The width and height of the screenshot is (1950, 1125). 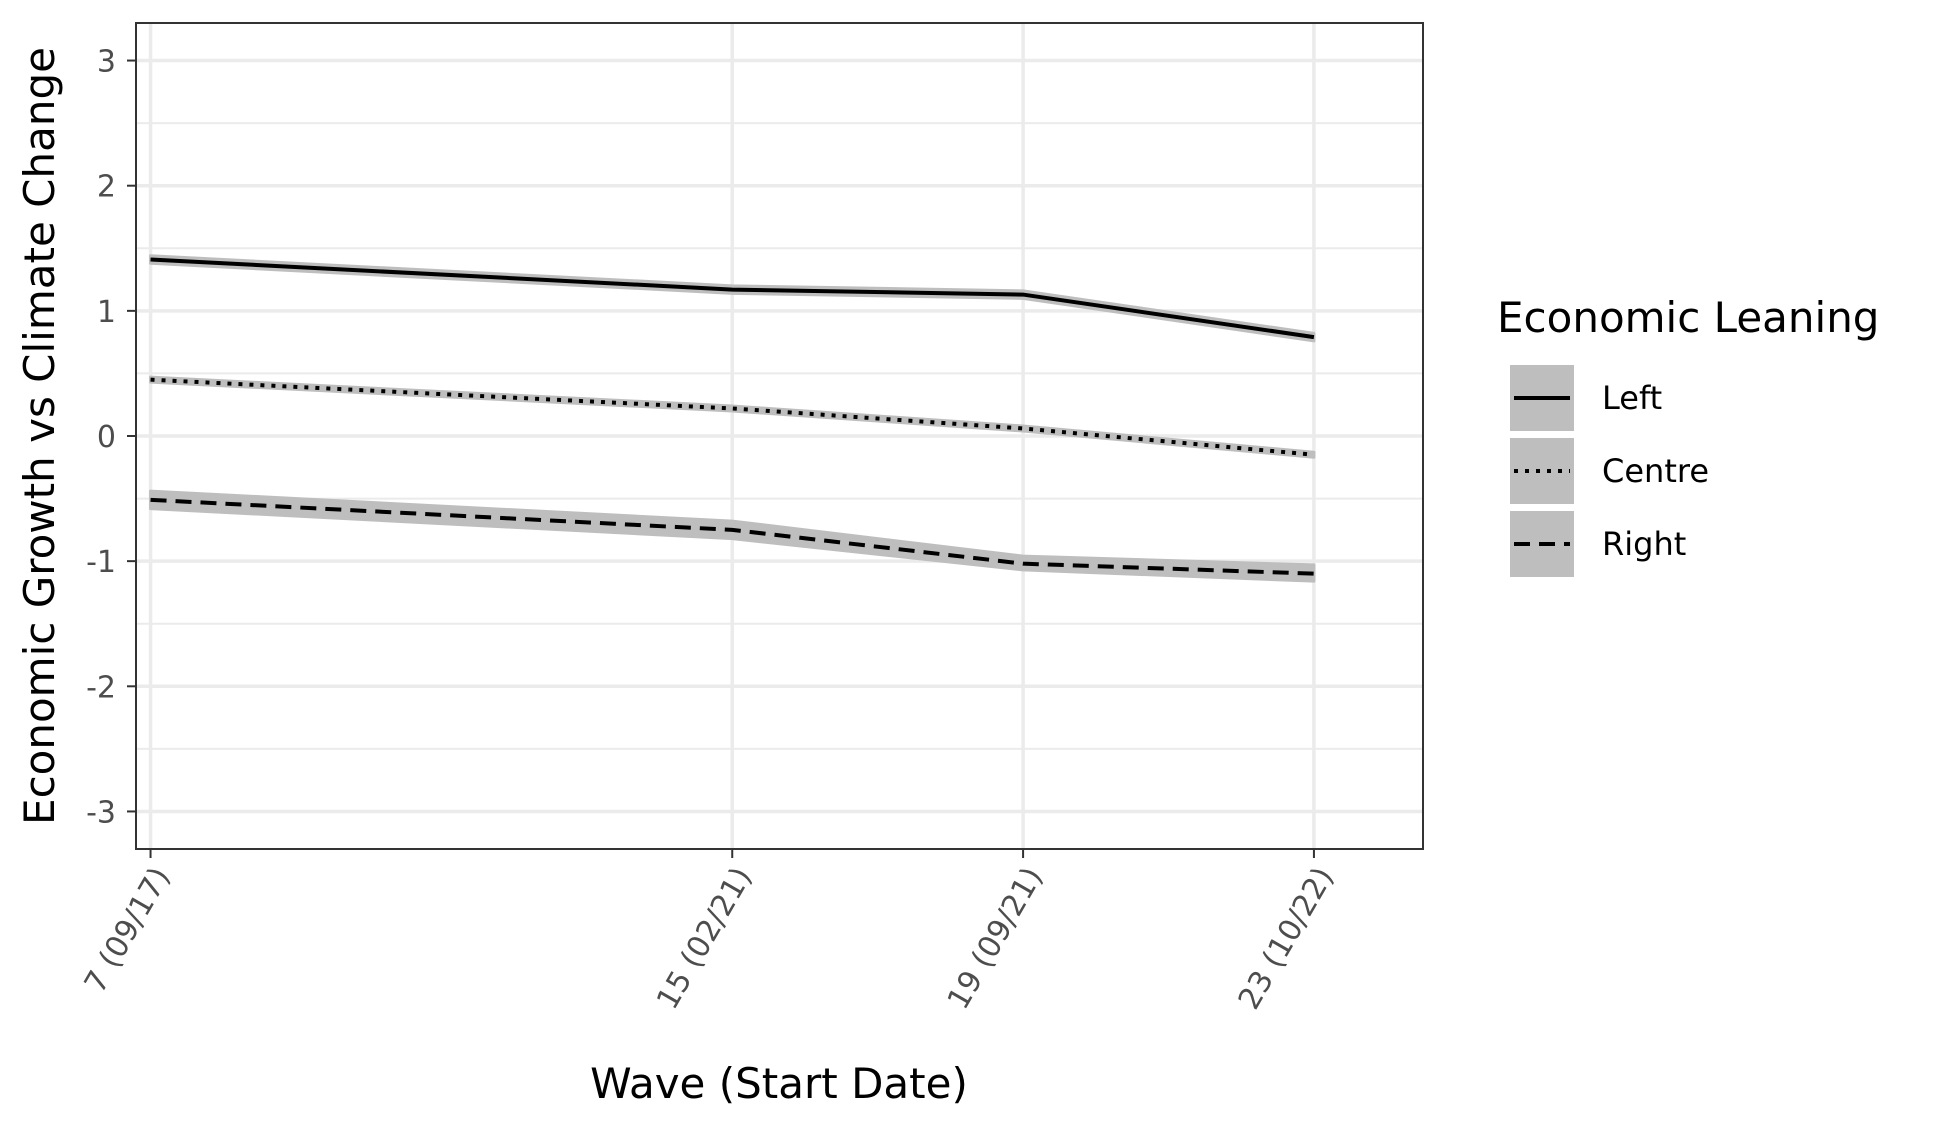 What do you see at coordinates (1632, 398) in the screenshot?
I see `legend-label-left: Left` at bounding box center [1632, 398].